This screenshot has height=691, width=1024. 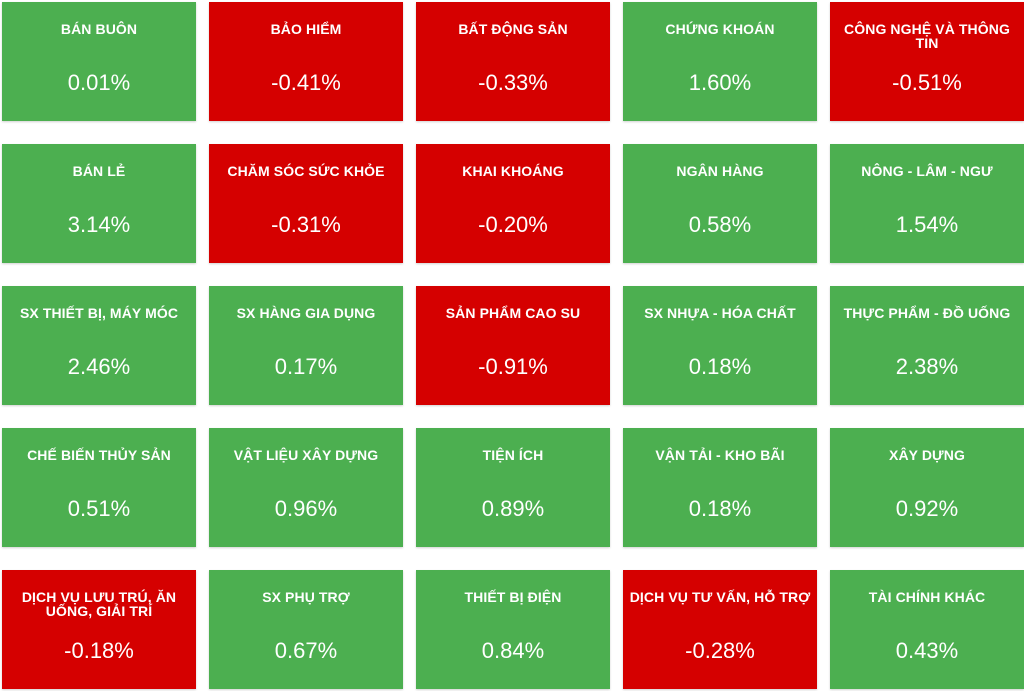 I want to click on sector-tile: BÁN BUÔN 0.01%, so click(x=99, y=61).